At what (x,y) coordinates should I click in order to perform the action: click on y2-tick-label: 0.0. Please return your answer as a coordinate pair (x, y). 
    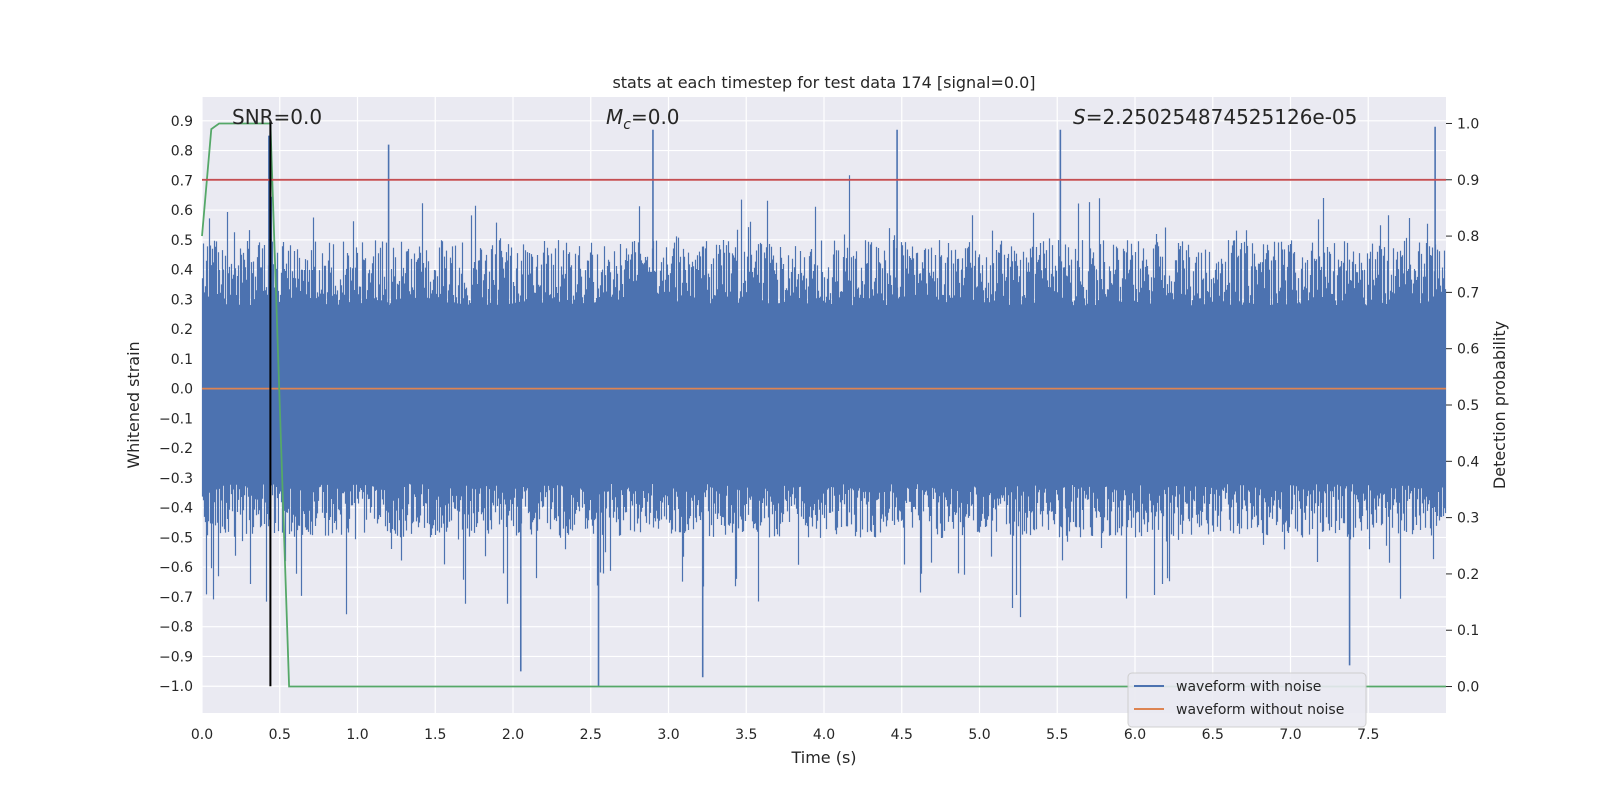
    Looking at the image, I should click on (1468, 688).